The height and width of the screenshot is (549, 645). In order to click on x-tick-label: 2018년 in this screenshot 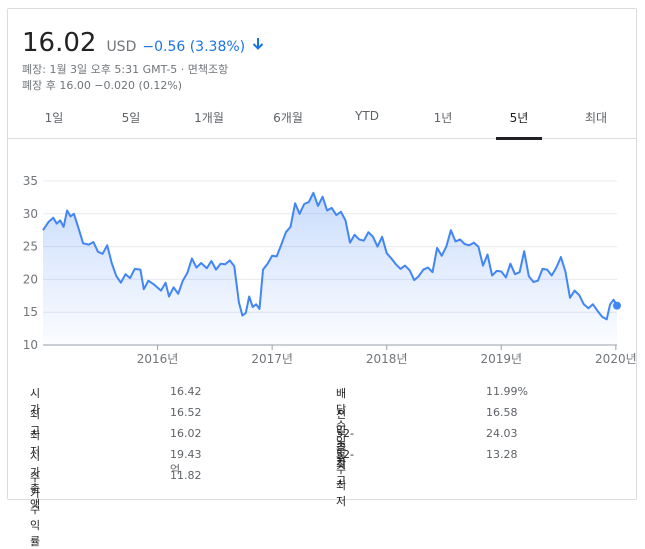, I will do `click(387, 359)`.